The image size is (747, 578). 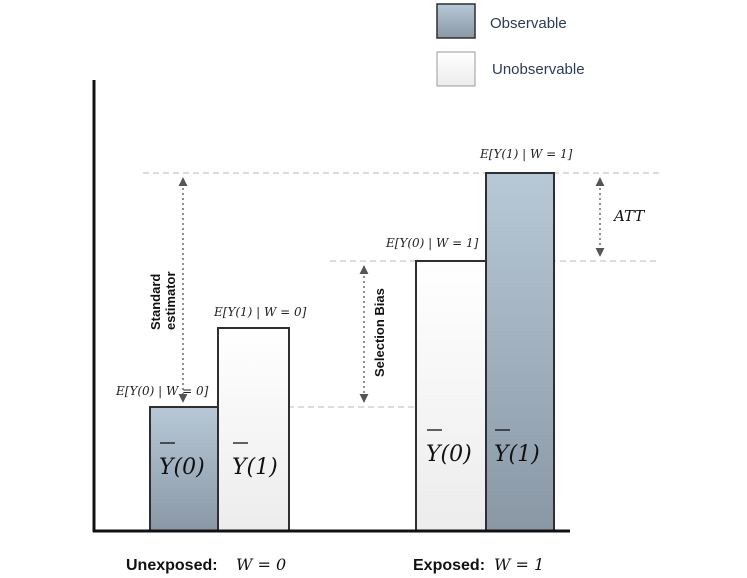 I want to click on annotation-e-y1-w0: E[Y(1) | W = 0], so click(x=260, y=312).